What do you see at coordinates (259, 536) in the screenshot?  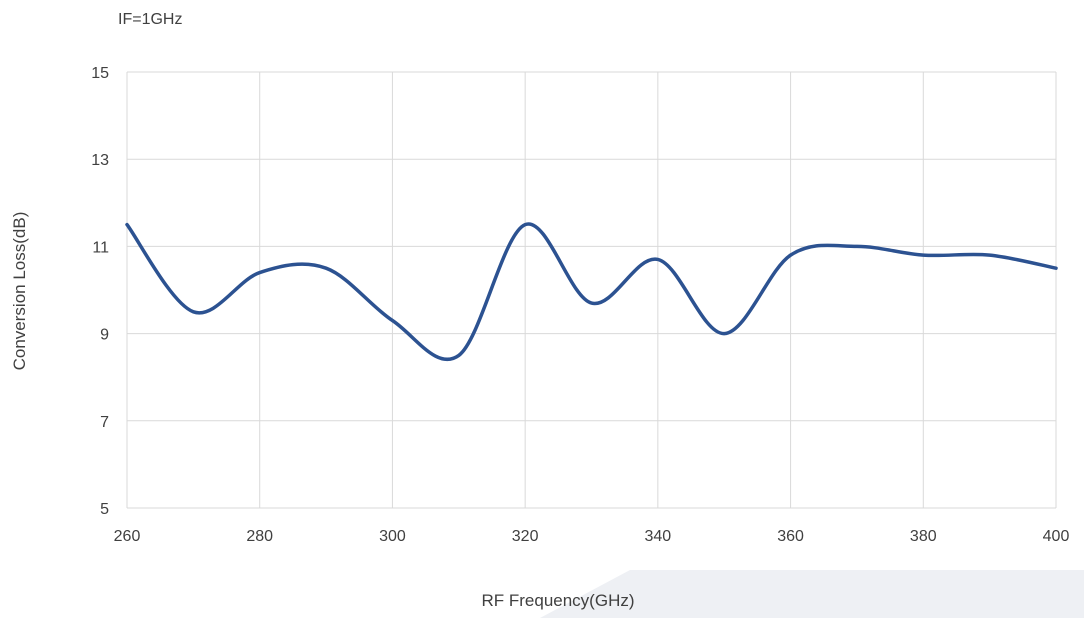 I see `x-tick-label: 280` at bounding box center [259, 536].